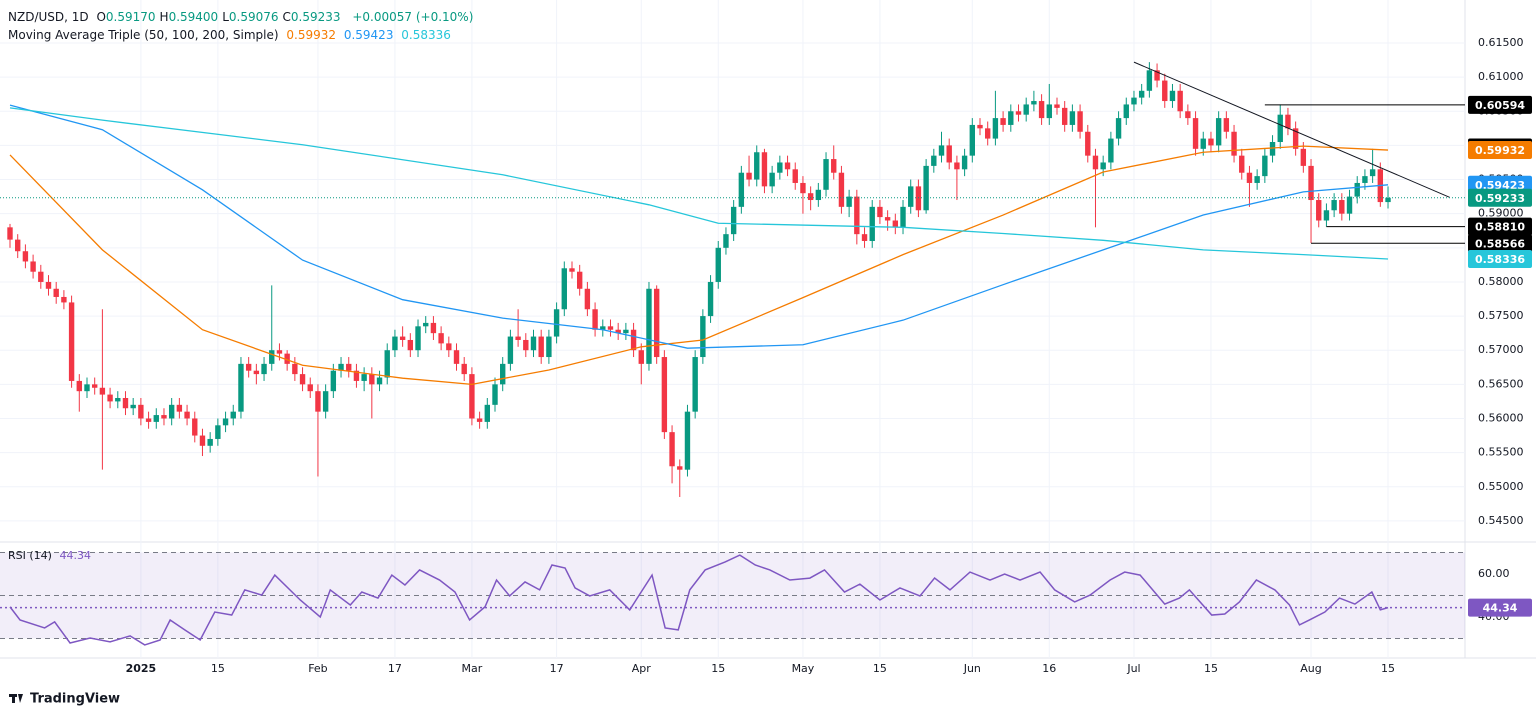 This screenshot has width=1536, height=716. What do you see at coordinates (803, 668) in the screenshot?
I see `x-tick-label: May` at bounding box center [803, 668].